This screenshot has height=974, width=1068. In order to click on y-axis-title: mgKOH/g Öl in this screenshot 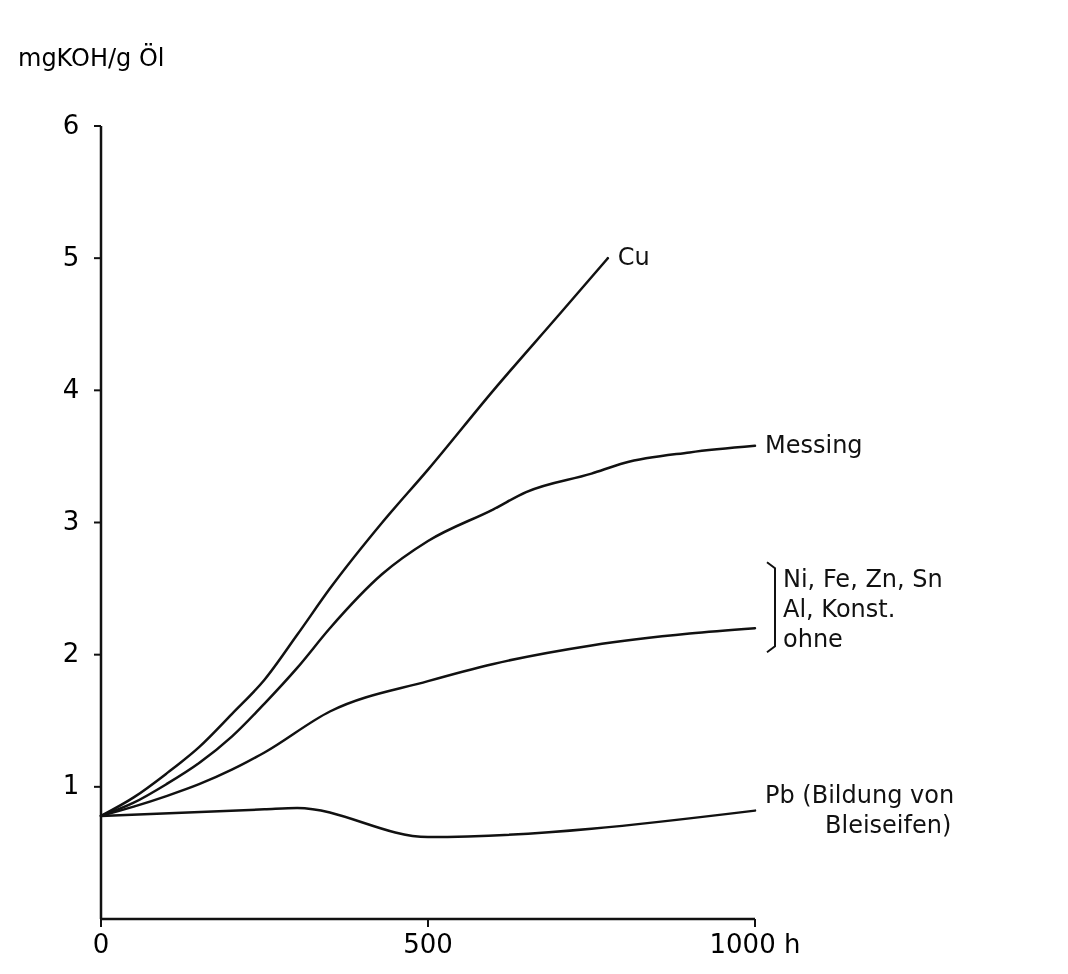, I will do `click(91, 57)`.